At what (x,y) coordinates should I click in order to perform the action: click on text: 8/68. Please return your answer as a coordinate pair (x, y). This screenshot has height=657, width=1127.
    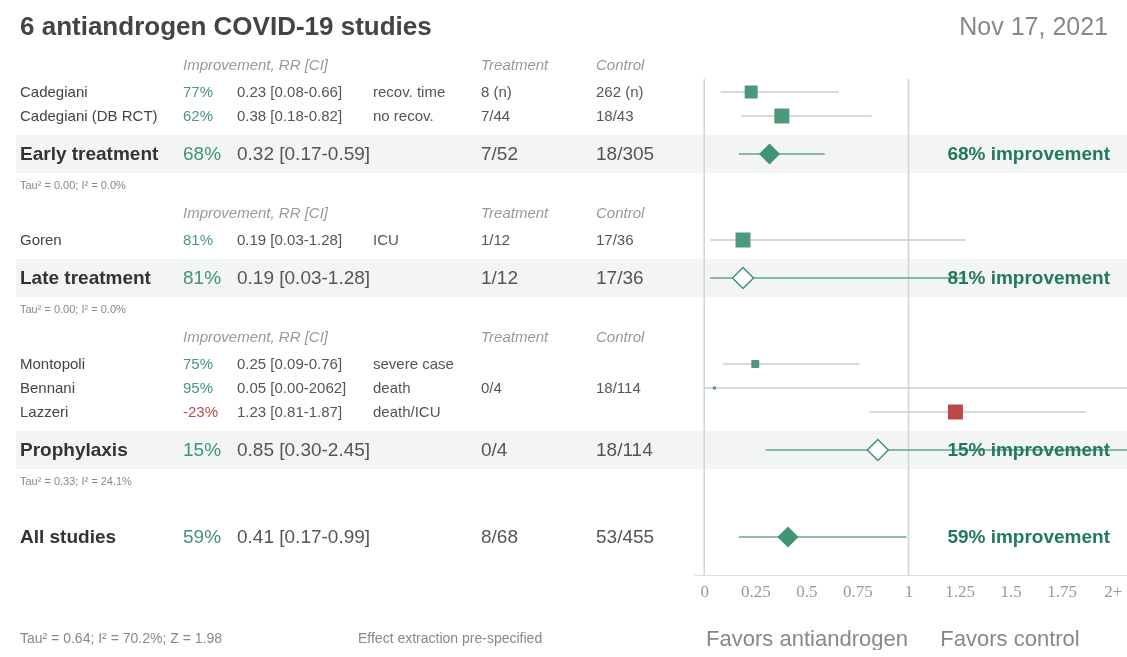
    Looking at the image, I should click on (499, 536).